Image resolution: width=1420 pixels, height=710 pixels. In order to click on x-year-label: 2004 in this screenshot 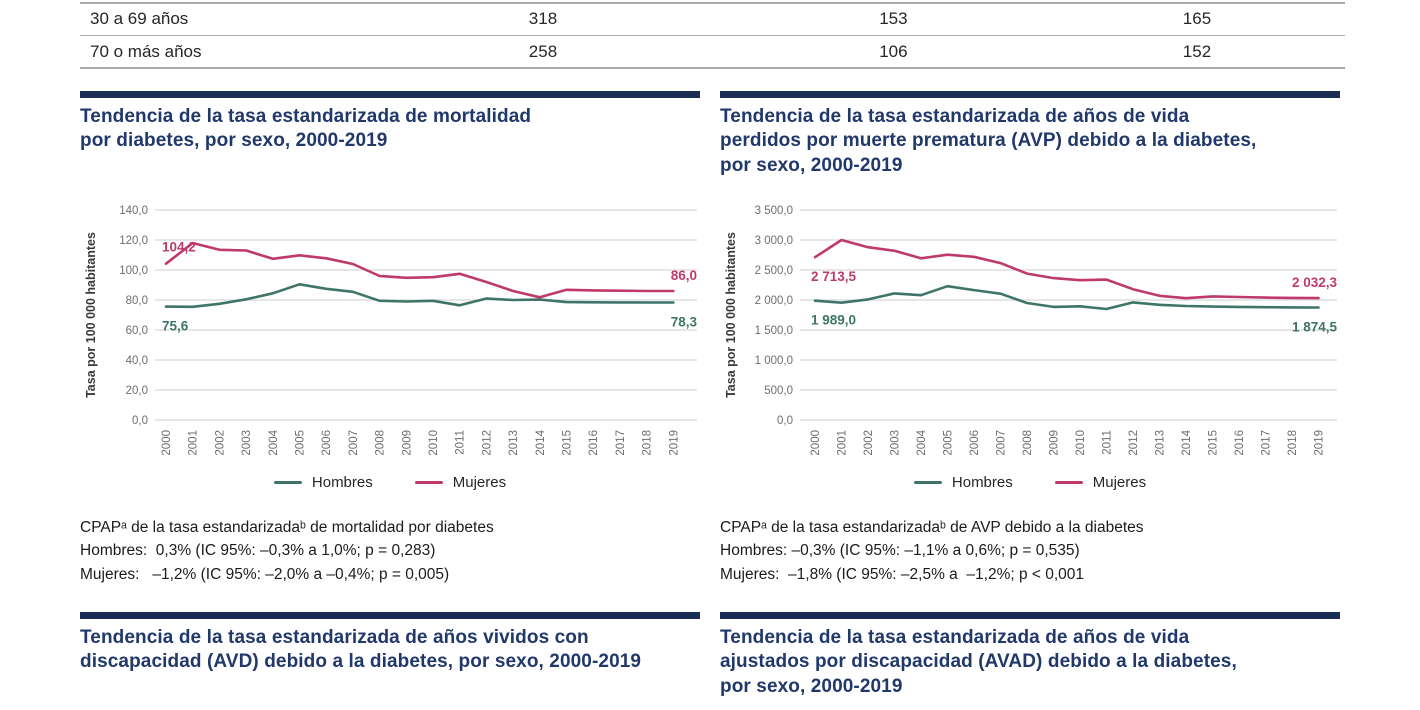, I will do `click(274, 442)`.